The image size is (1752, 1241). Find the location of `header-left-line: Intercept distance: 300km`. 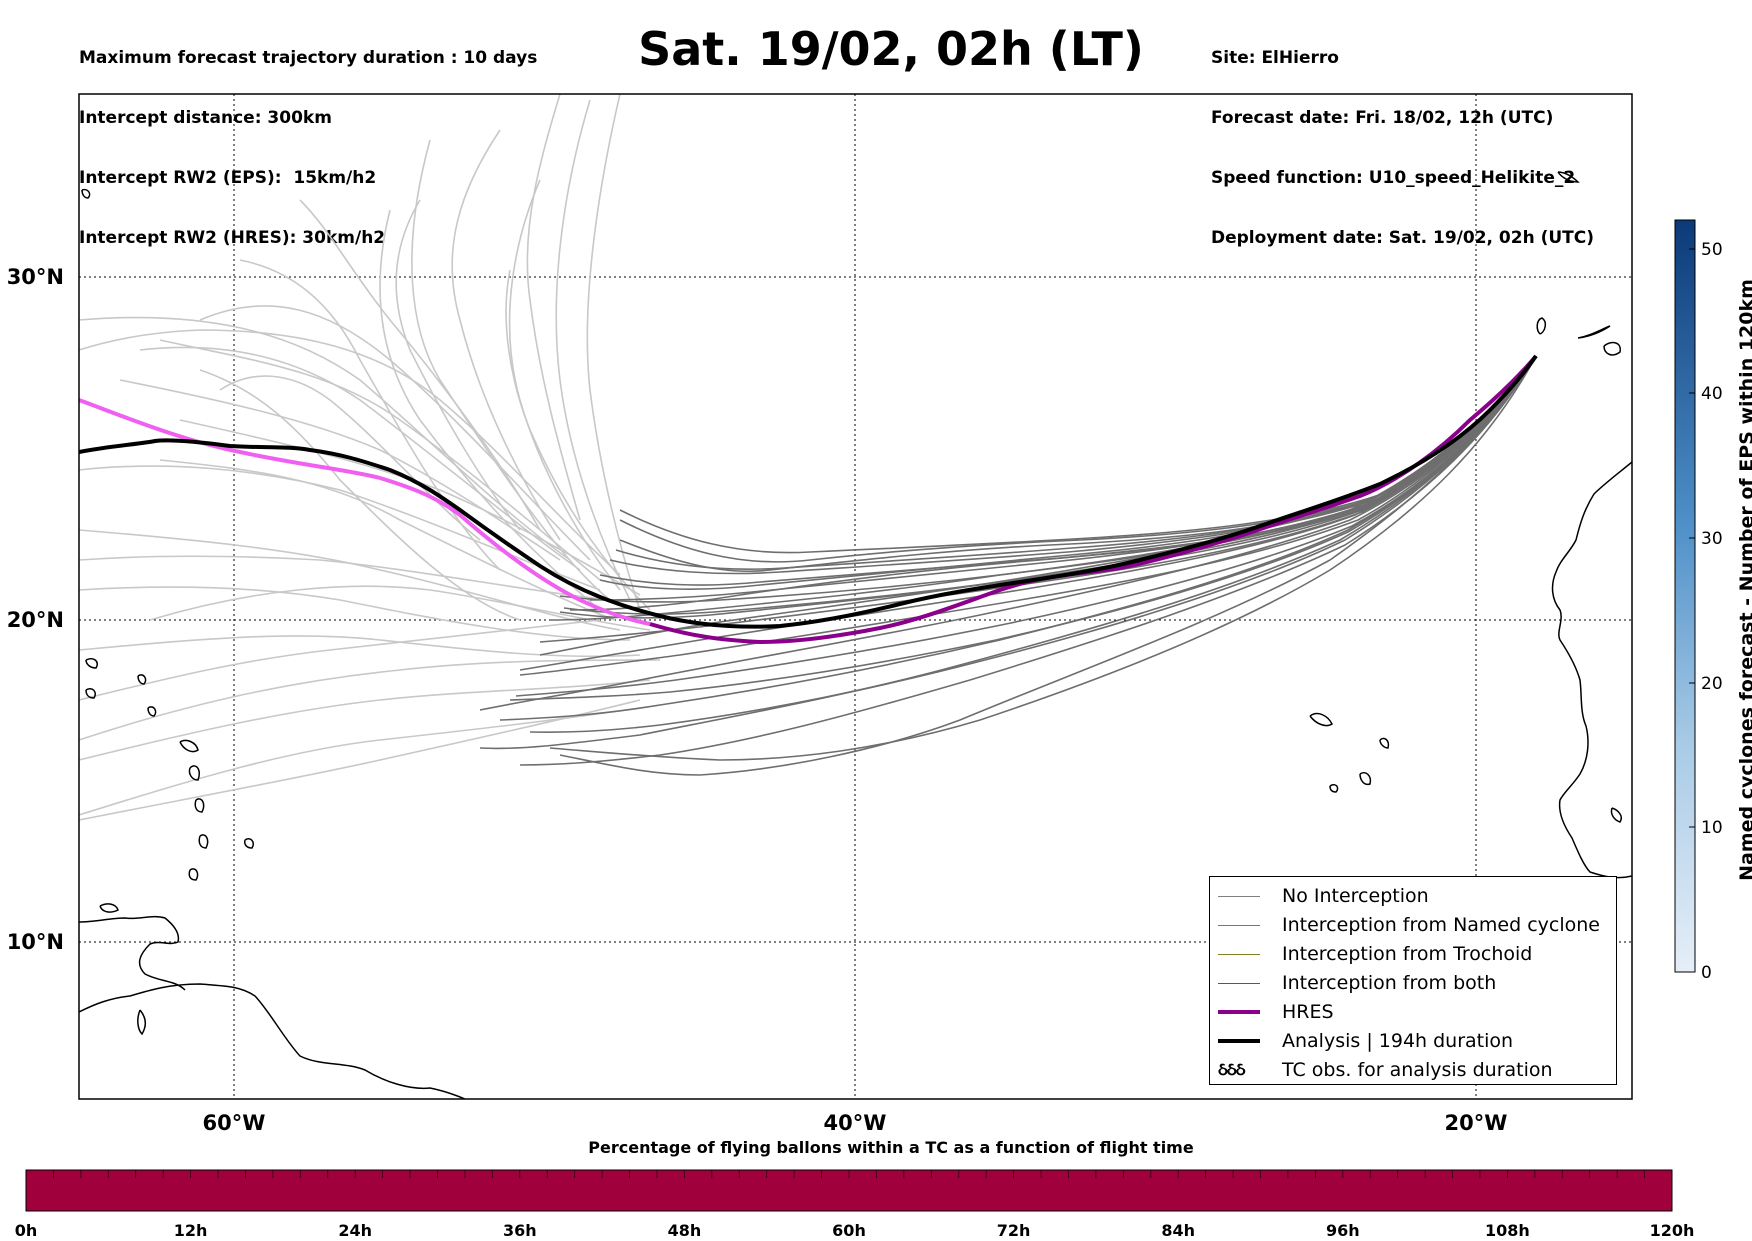

header-left-line: Intercept distance: 300km is located at coordinates (205, 118).